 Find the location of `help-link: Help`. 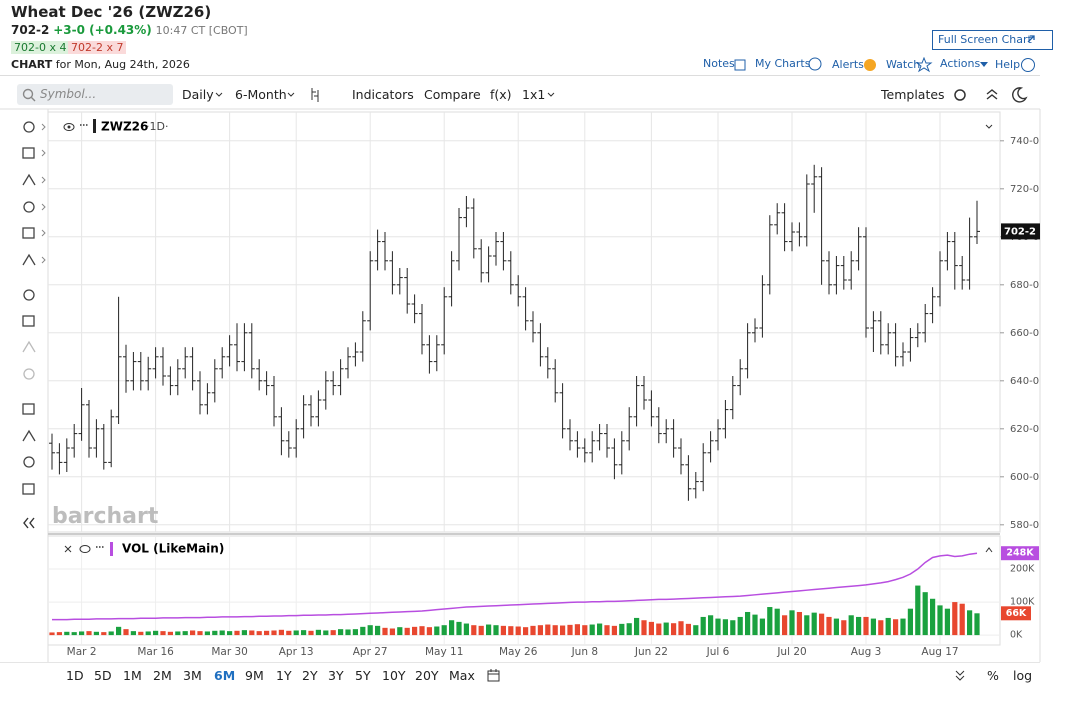

help-link: Help is located at coordinates (1008, 64).